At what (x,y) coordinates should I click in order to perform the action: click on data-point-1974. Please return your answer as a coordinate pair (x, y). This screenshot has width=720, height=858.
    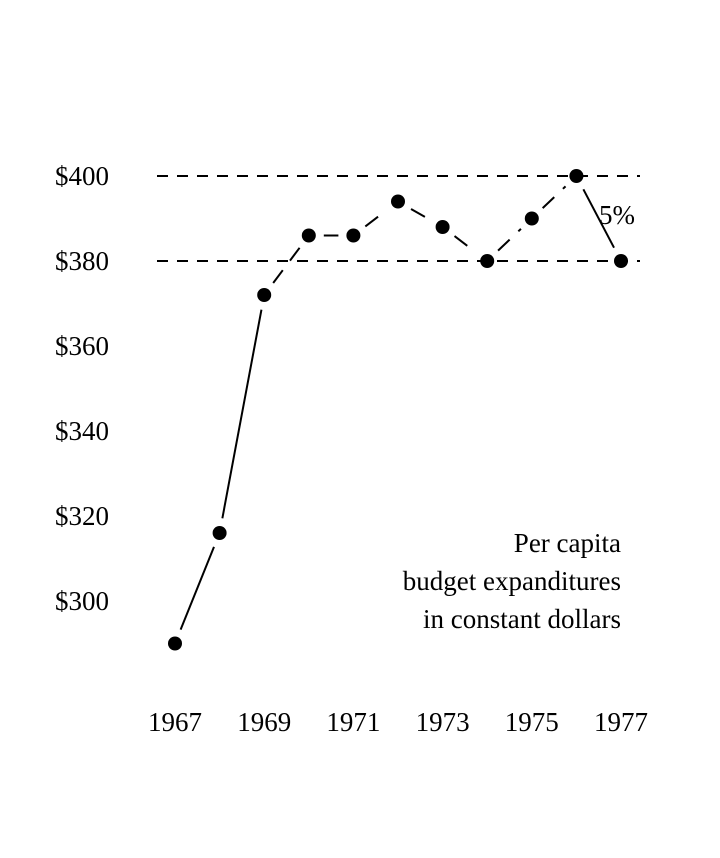
    Looking at the image, I should click on (487, 261).